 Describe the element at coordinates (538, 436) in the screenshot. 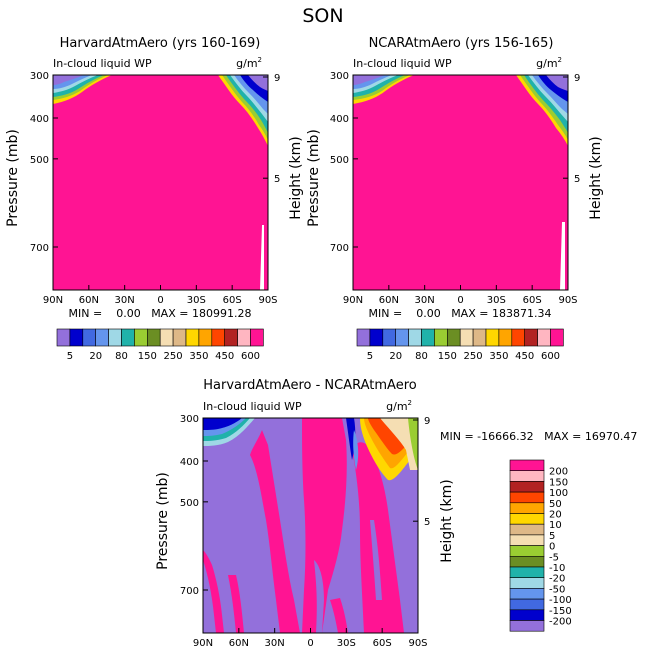

I see `stats-text: MIN = -16666.32 MAX = 16970.47` at that location.